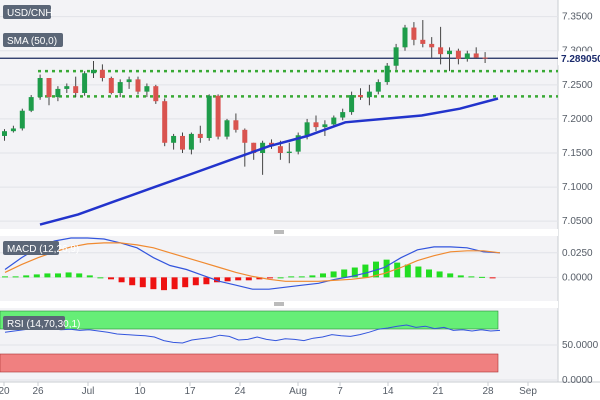 The width and height of the screenshot is (600, 400). I want to click on time-tick-label: 26, so click(38, 391).